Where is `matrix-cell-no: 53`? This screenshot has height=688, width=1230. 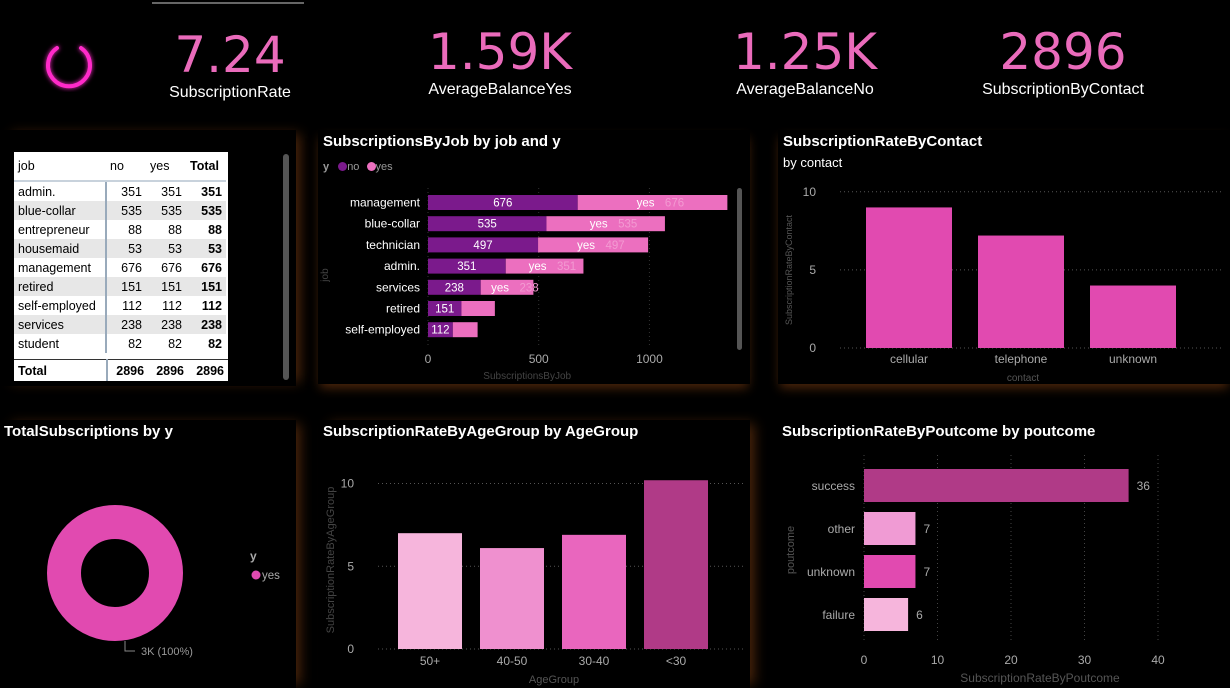 matrix-cell-no: 53 is located at coordinates (126, 248).